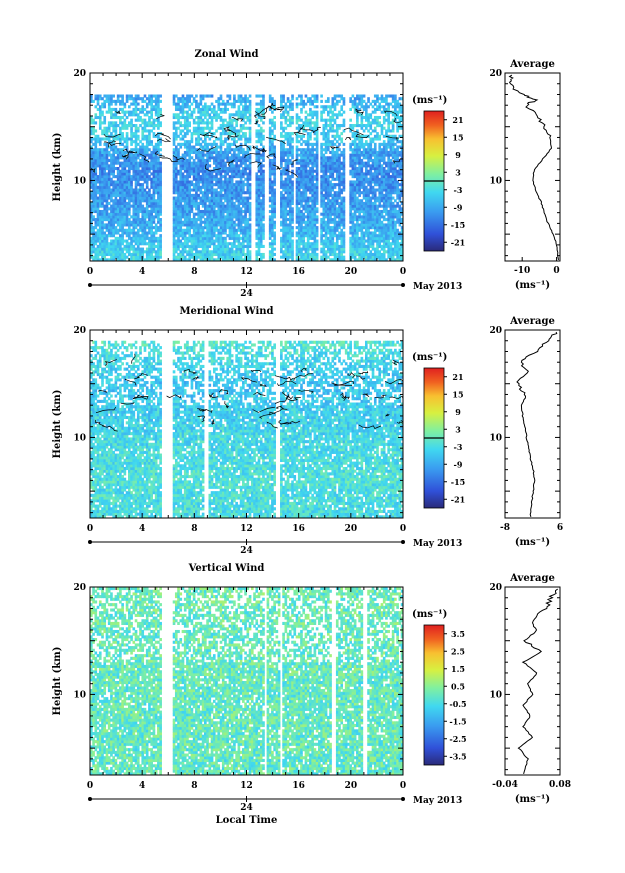  What do you see at coordinates (457, 739) in the screenshot?
I see `colorbar-tick-label: -2.5` at bounding box center [457, 739].